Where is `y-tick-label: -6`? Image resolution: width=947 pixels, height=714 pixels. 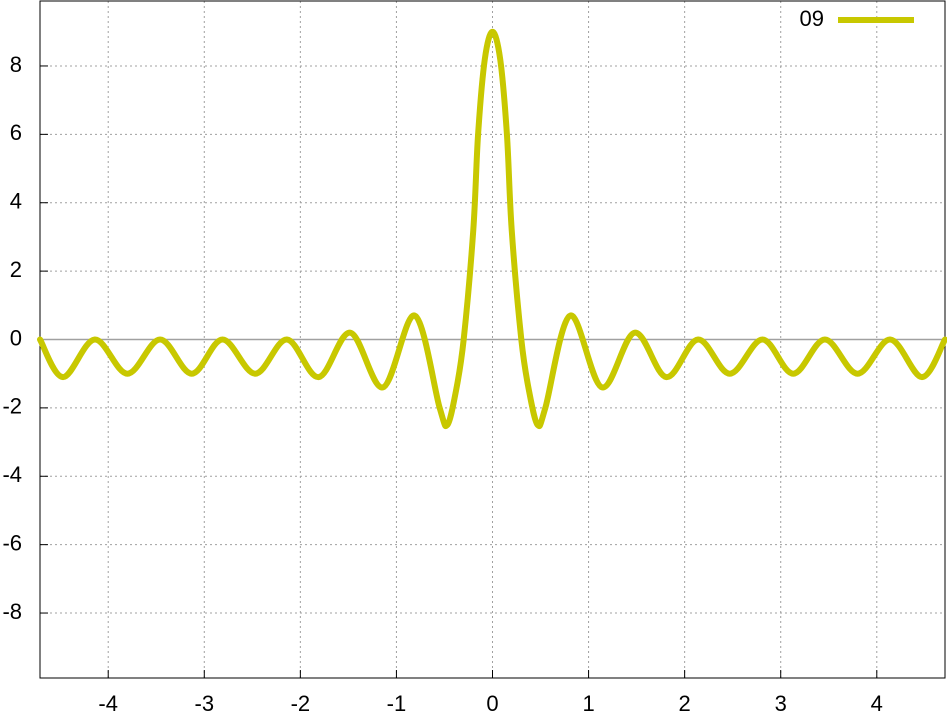
y-tick-label: -6 is located at coordinates (12, 542).